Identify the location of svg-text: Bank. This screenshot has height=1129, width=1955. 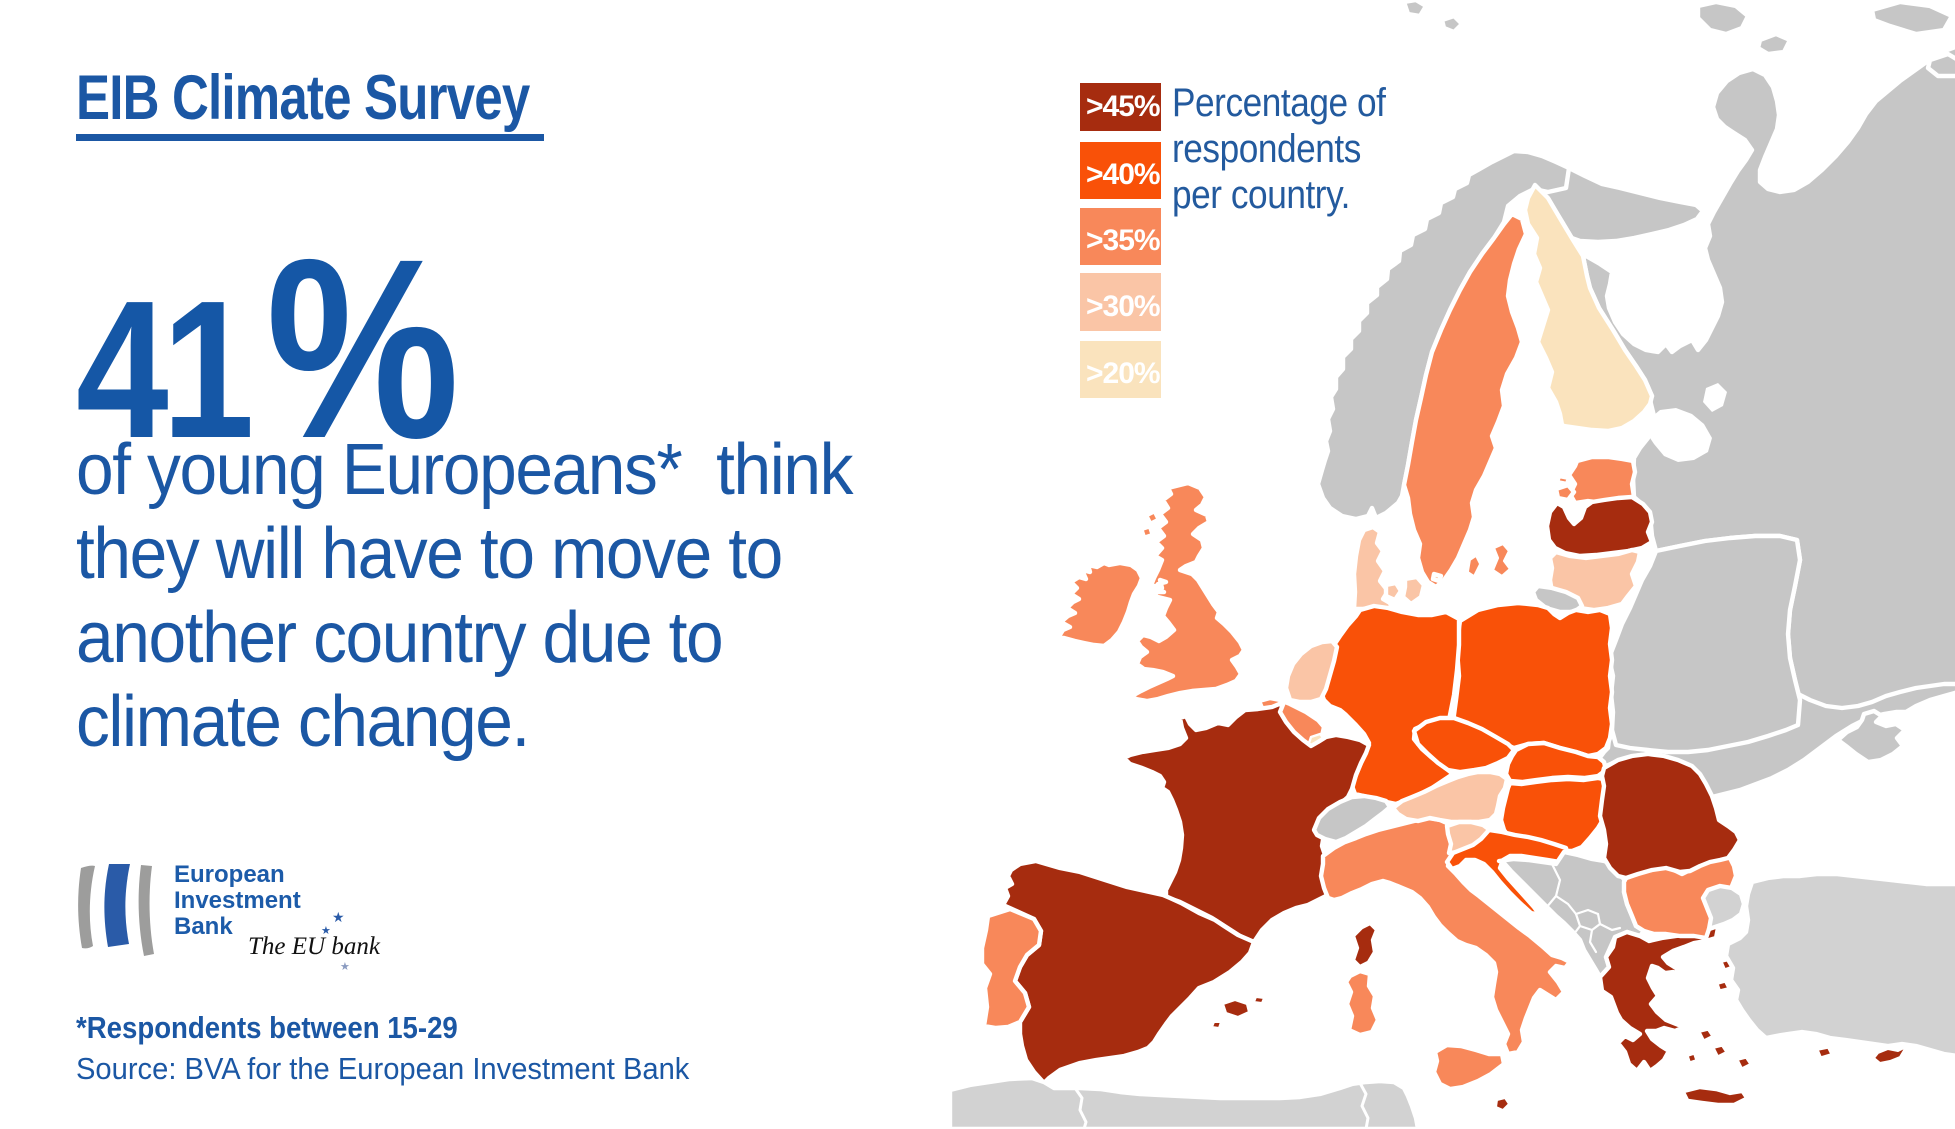
(203, 926).